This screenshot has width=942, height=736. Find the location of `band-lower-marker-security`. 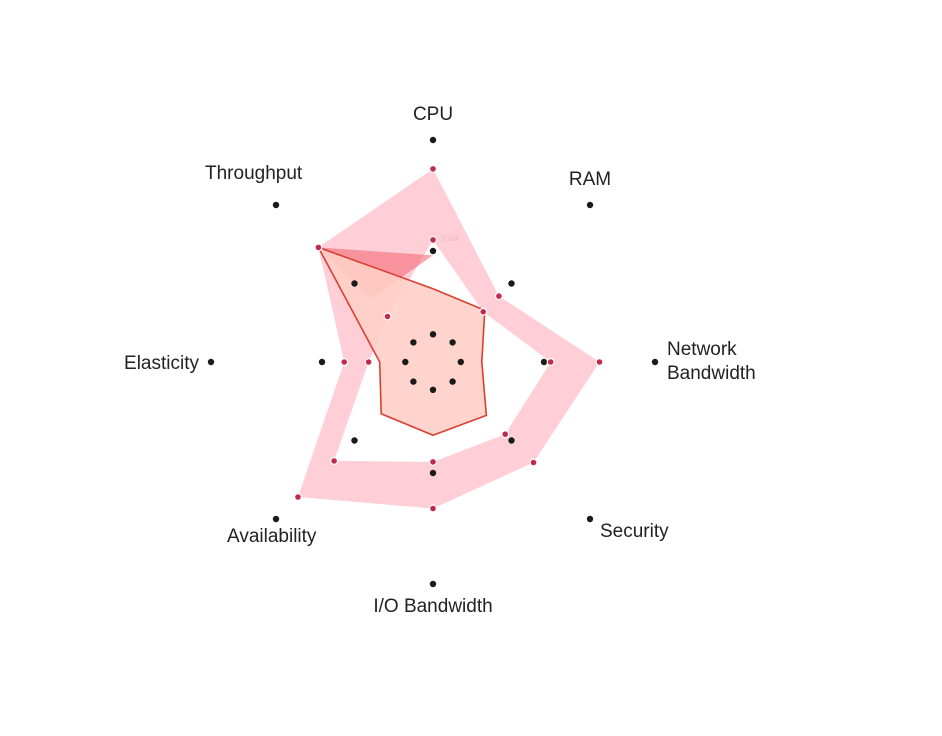

band-lower-marker-security is located at coordinates (505, 434).